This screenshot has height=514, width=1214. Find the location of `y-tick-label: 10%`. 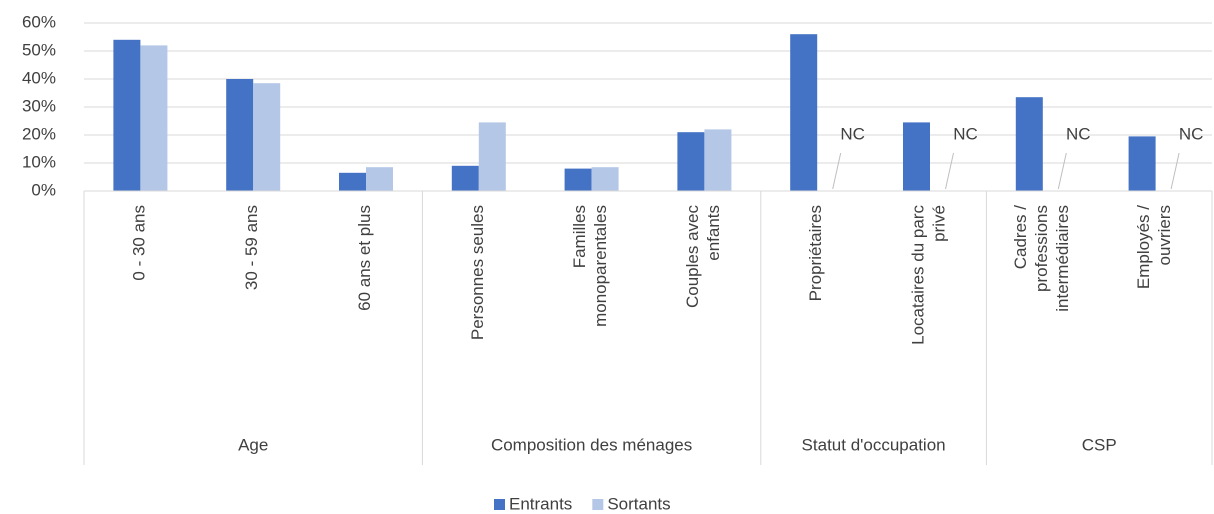

y-tick-label: 10% is located at coordinates (39, 161).